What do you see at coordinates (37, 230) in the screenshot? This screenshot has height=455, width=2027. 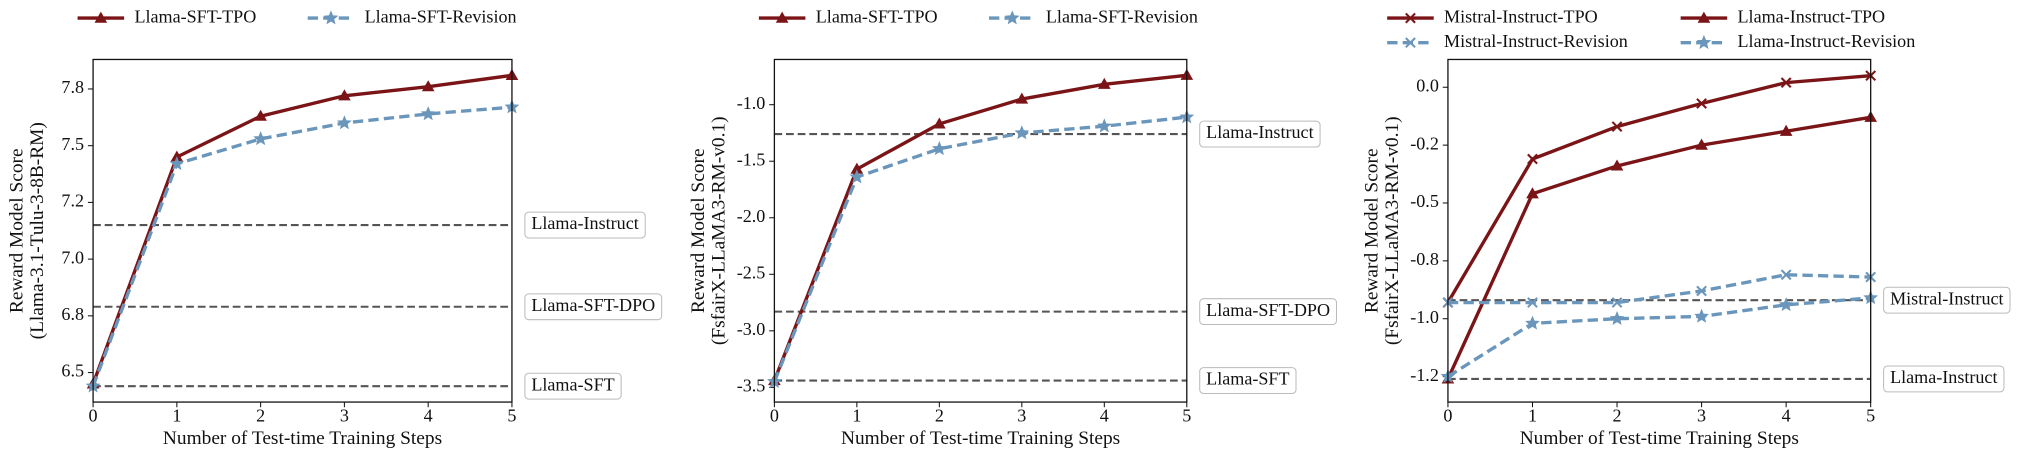 I see `y-axis-label: (Llama-3.1-Tulu-3-8B-RM)` at bounding box center [37, 230].